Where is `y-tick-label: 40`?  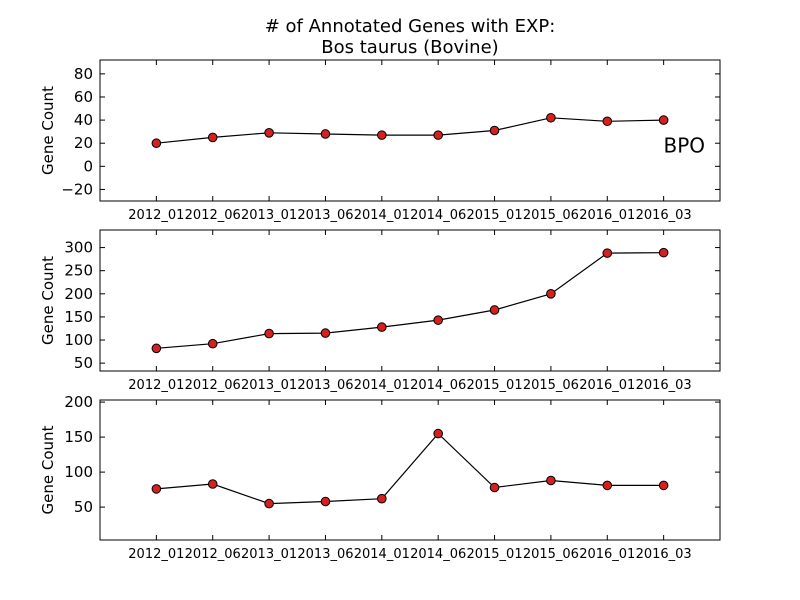
y-tick-label: 40 is located at coordinates (83, 120).